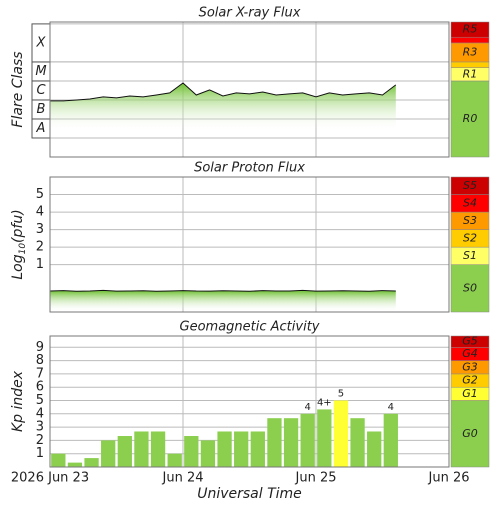 Image resolution: width=500 pixels, height=508 pixels. What do you see at coordinates (183, 478) in the screenshot?
I see `x-tick-label: Jun 24` at bounding box center [183, 478].